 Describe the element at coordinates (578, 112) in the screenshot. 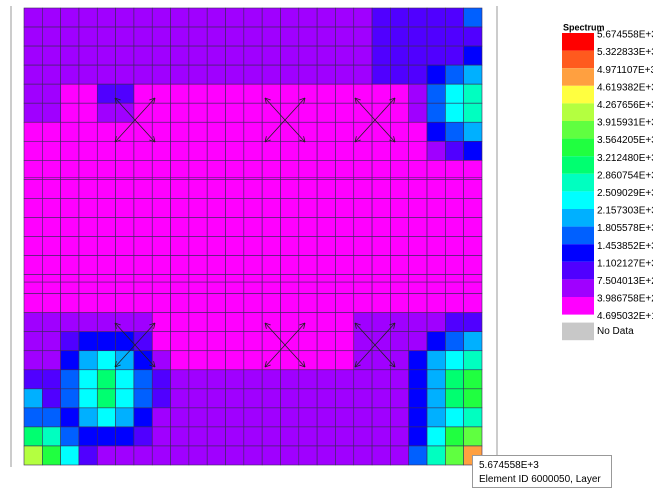

I see `legend-swatch` at that location.